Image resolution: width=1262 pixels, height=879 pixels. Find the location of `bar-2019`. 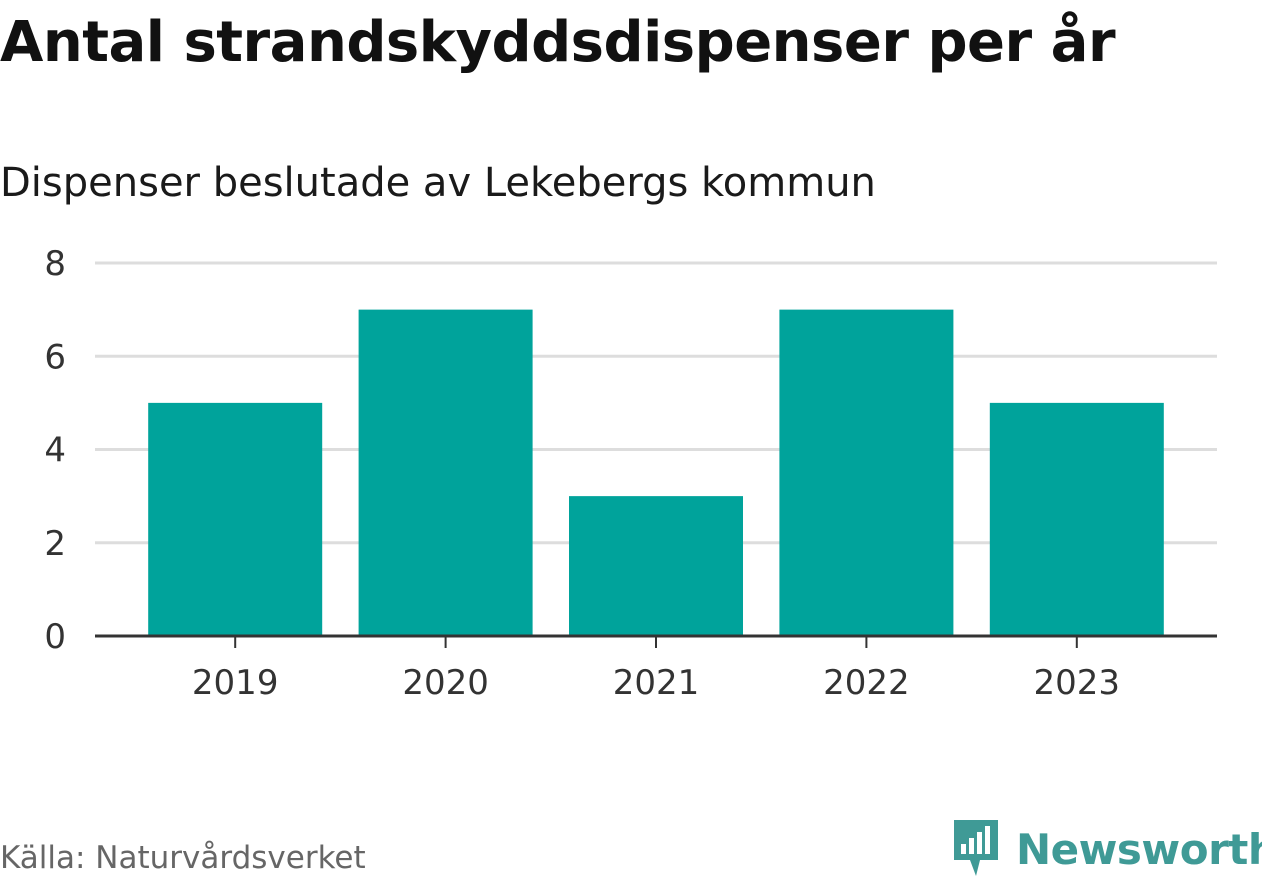

bar-2019 is located at coordinates (235, 519).